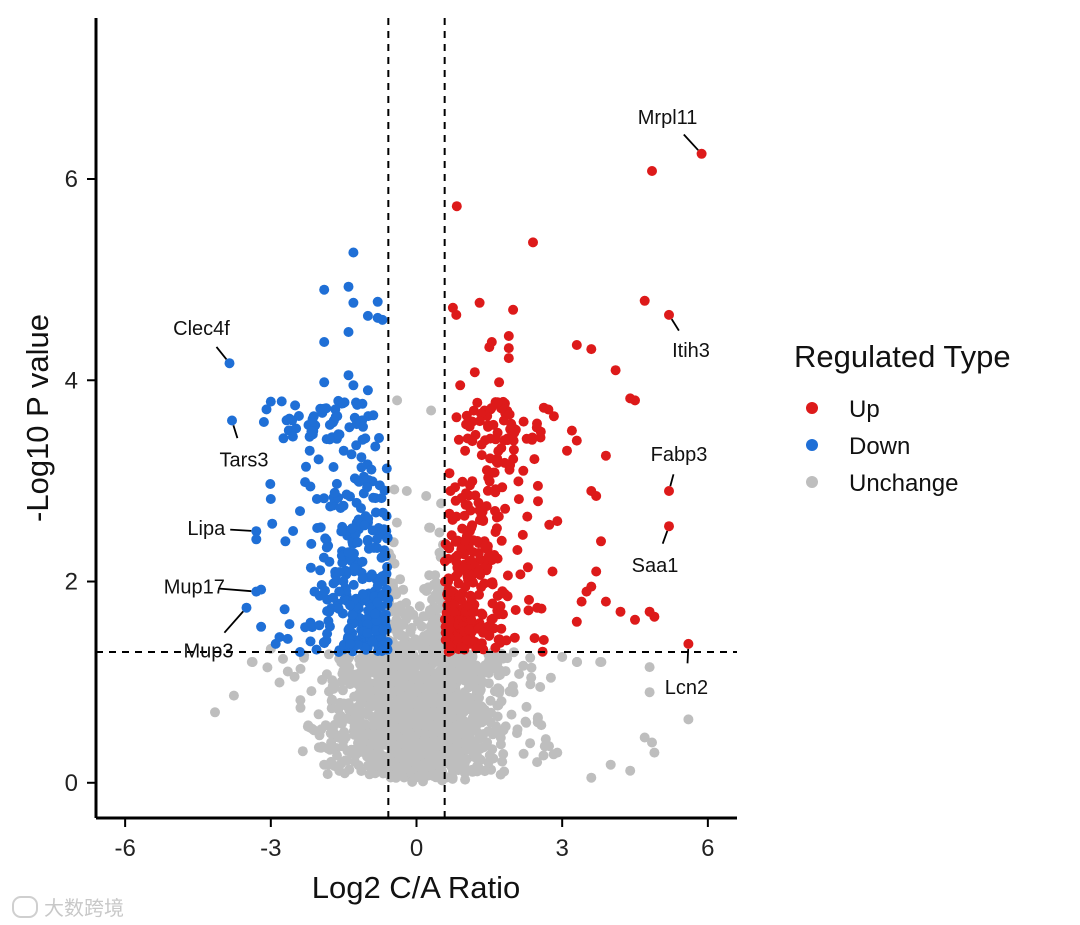  I want to click on y-tick-label: 0, so click(71, 783).